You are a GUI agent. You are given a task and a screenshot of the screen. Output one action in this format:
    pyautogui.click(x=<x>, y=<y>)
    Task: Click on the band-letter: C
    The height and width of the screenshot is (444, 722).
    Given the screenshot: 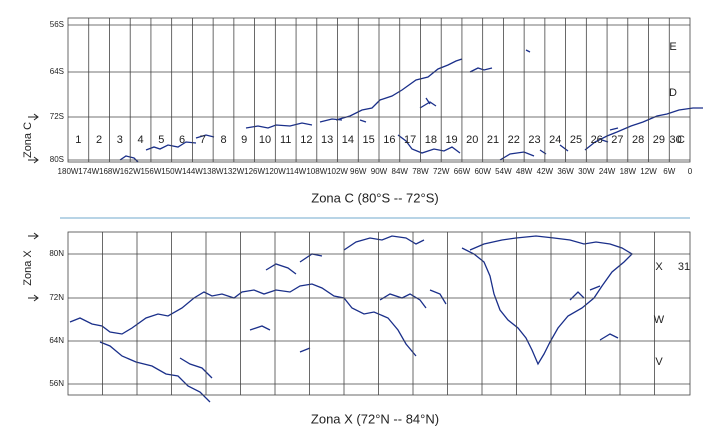 What is the action you would take?
    pyautogui.click(x=681, y=140)
    